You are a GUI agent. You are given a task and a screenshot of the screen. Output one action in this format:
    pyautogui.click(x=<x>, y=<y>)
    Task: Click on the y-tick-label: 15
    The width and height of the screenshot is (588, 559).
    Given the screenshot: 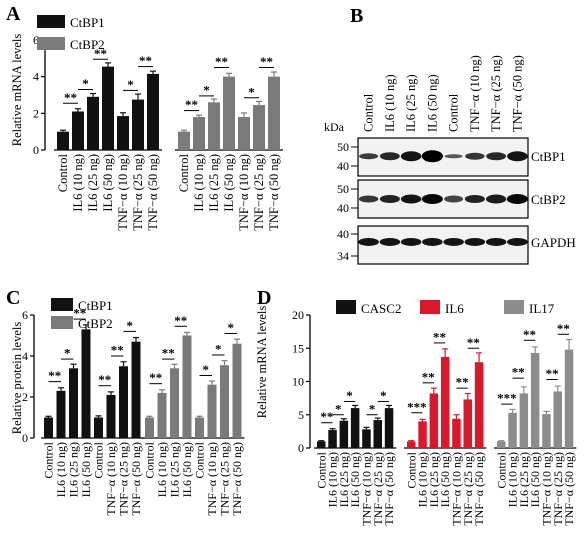 What is the action you would take?
    pyautogui.click(x=298, y=348)
    